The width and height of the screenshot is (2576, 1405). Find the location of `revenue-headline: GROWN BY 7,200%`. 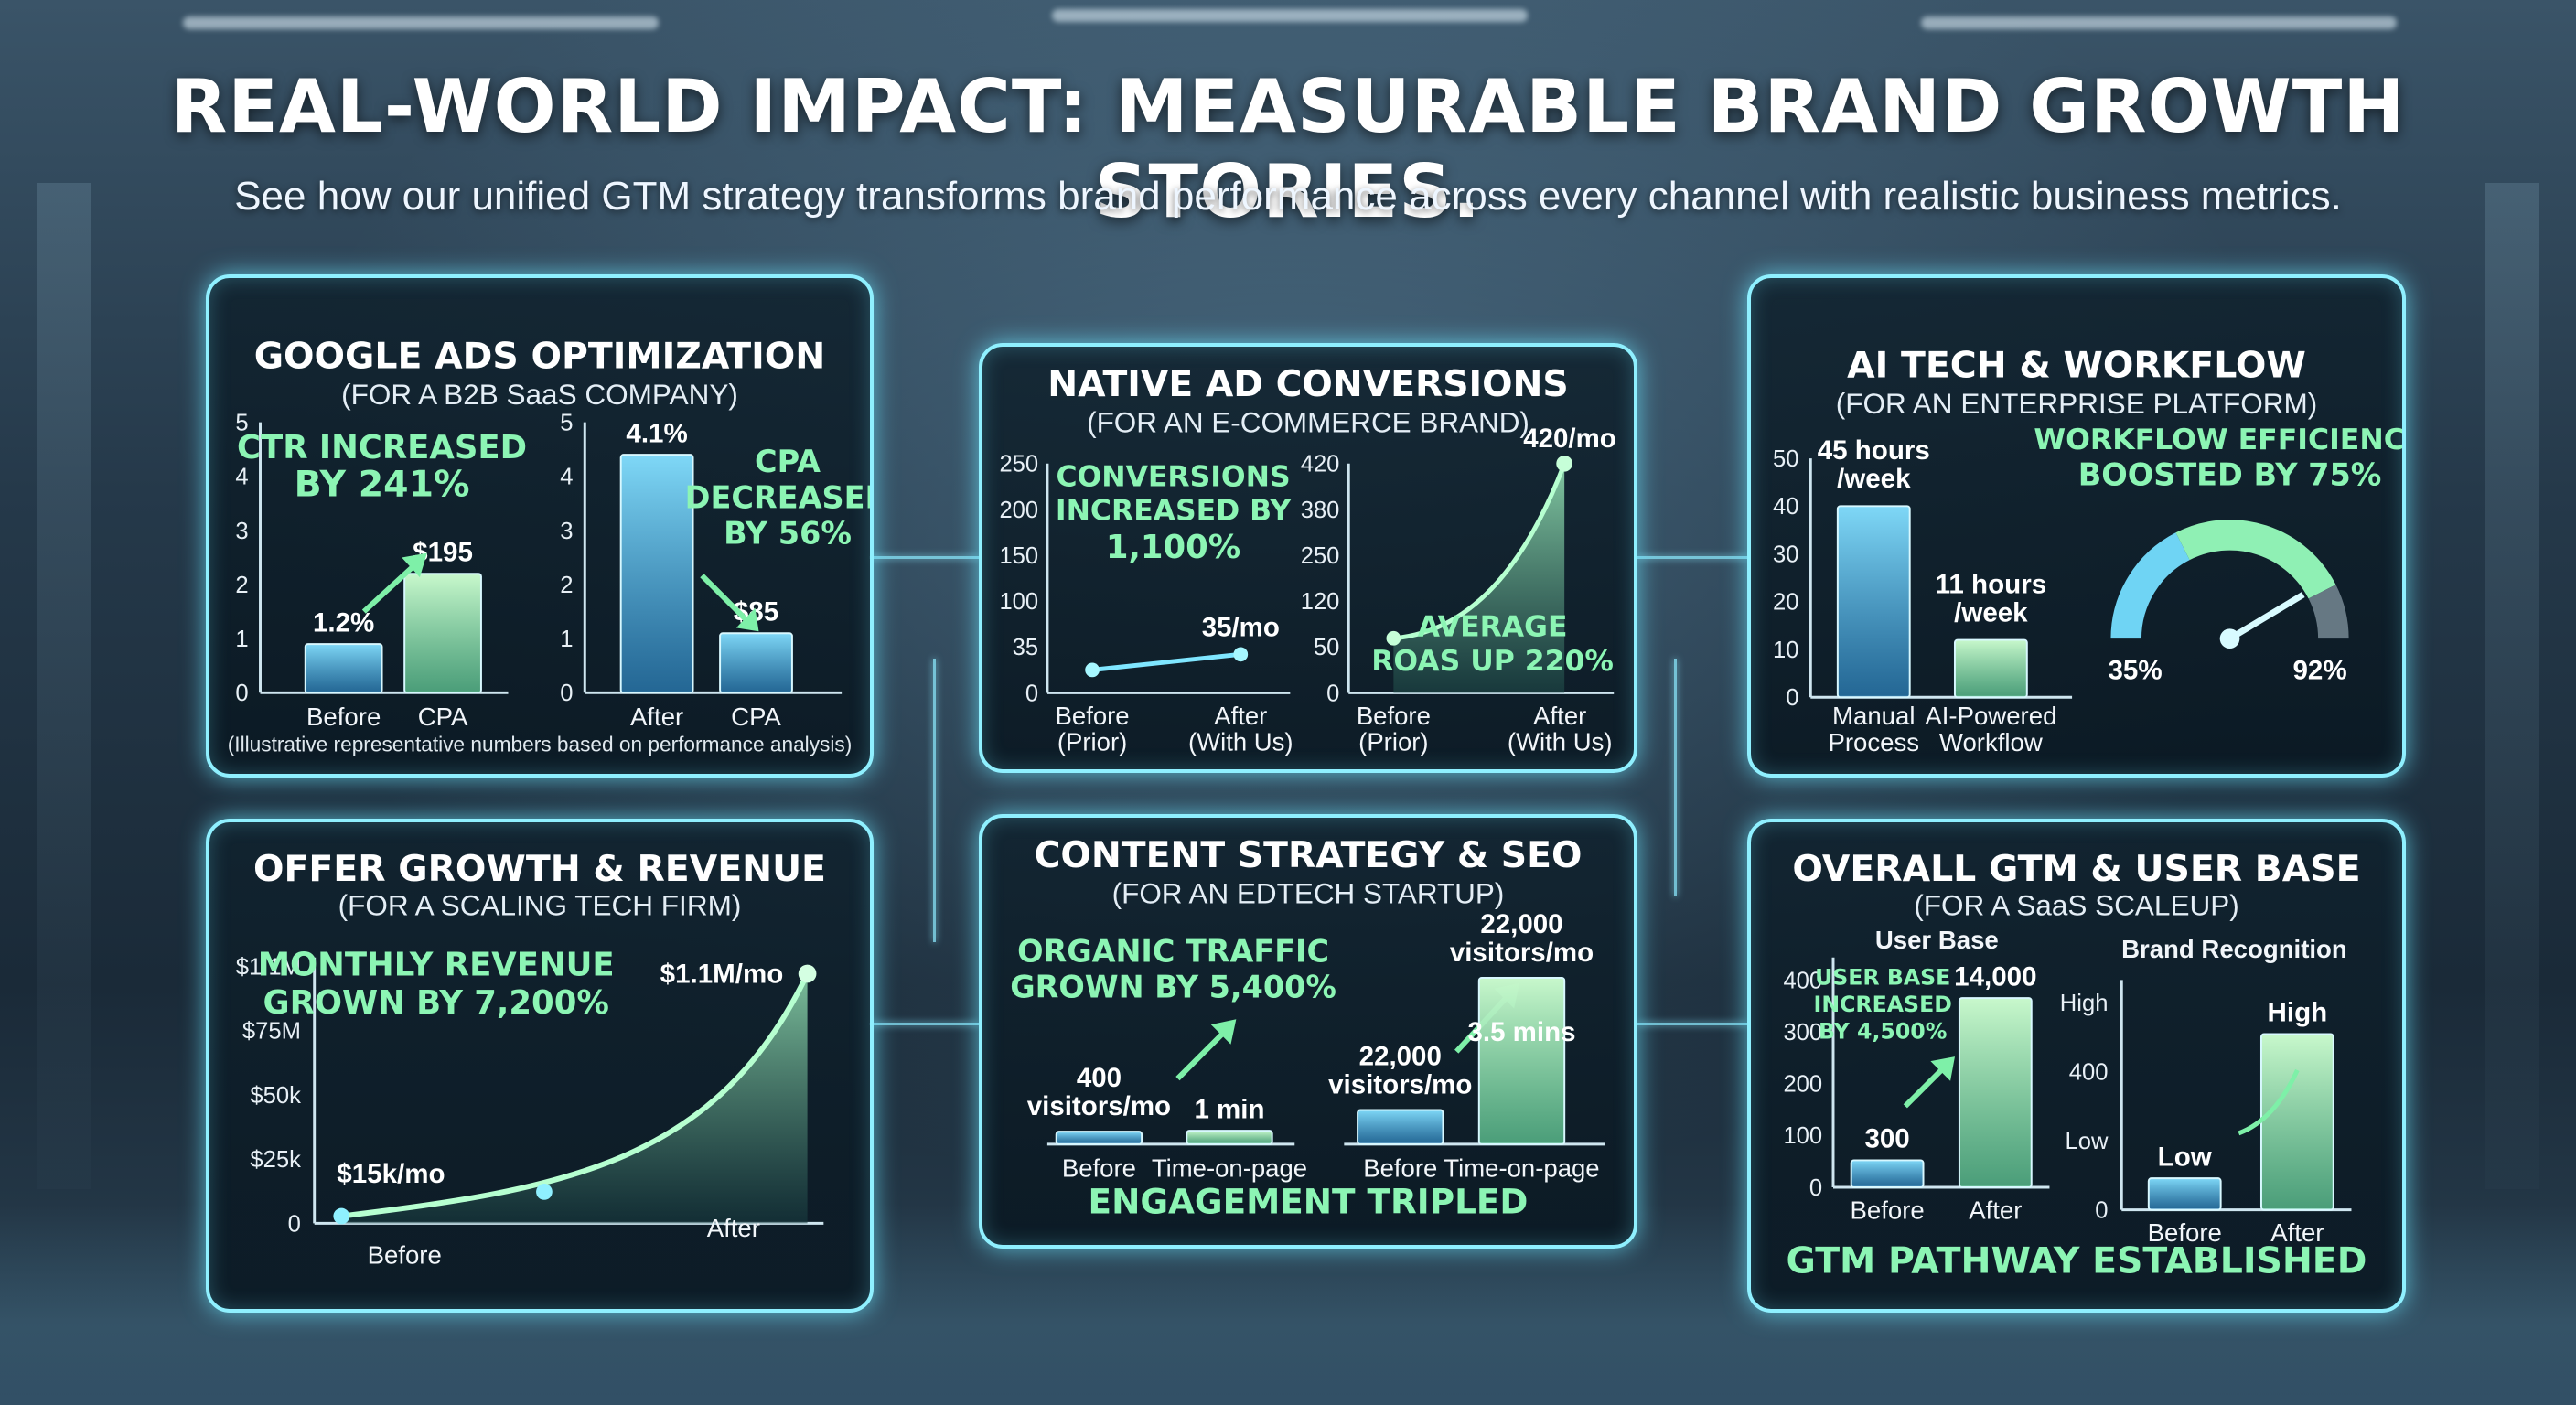

revenue-headline: GROWN BY 7,200% is located at coordinates (435, 1003).